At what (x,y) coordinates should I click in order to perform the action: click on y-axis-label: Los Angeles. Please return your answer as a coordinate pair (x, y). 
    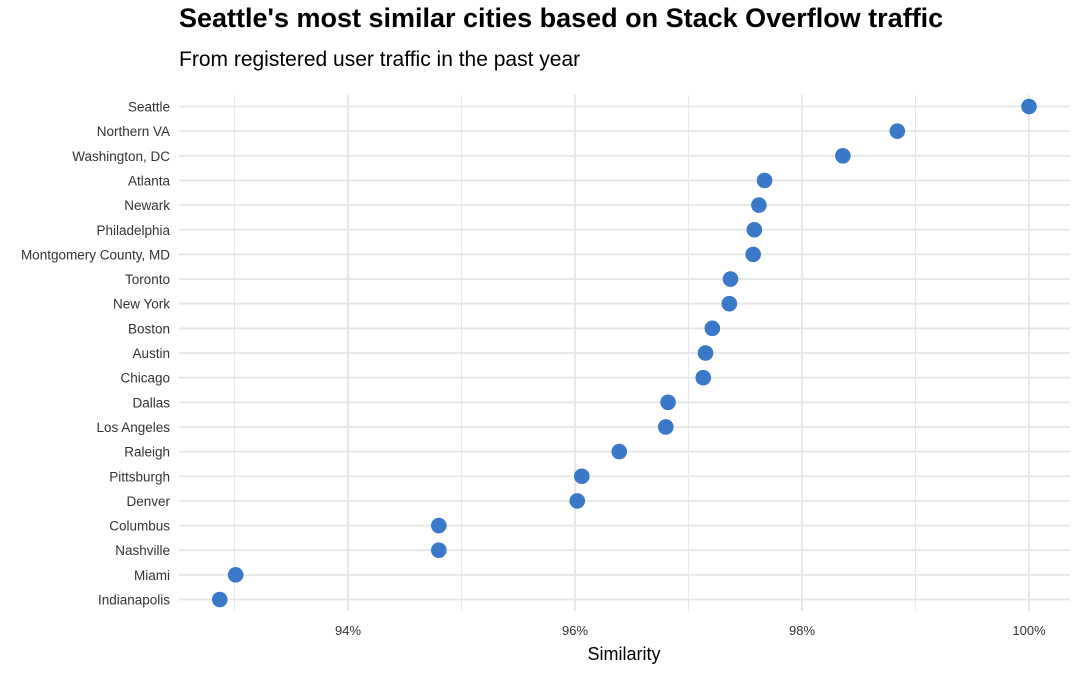
    Looking at the image, I should click on (133, 427).